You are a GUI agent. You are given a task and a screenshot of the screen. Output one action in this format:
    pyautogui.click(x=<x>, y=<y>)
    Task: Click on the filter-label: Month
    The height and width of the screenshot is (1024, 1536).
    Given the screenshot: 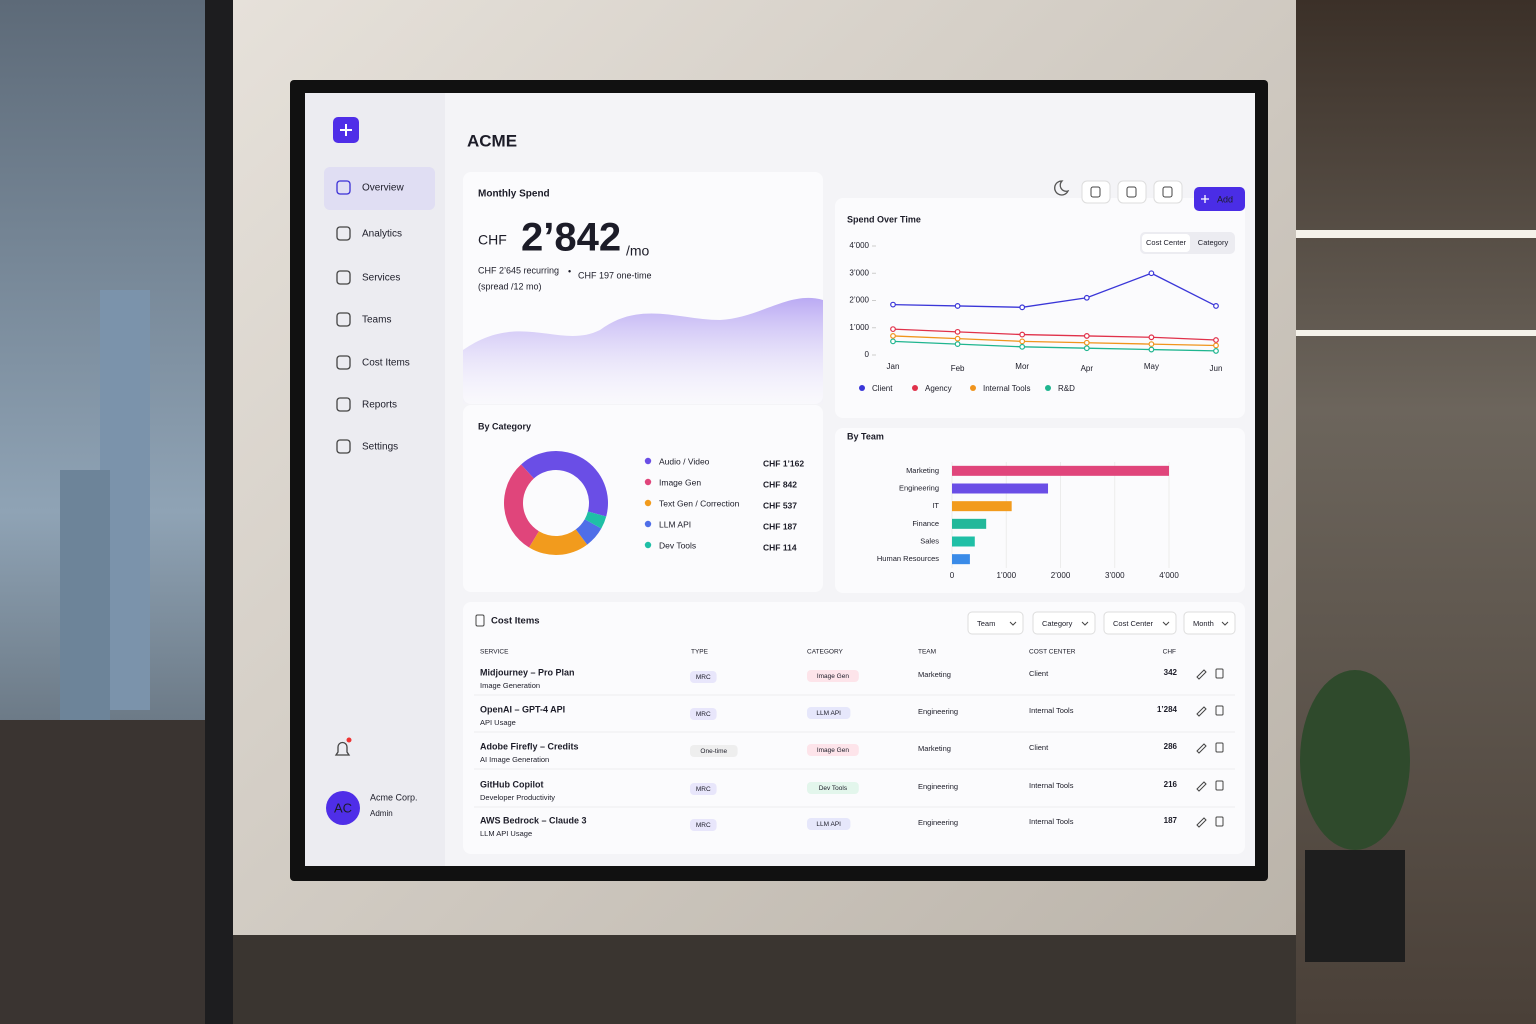 What is the action you would take?
    pyautogui.click(x=1203, y=623)
    